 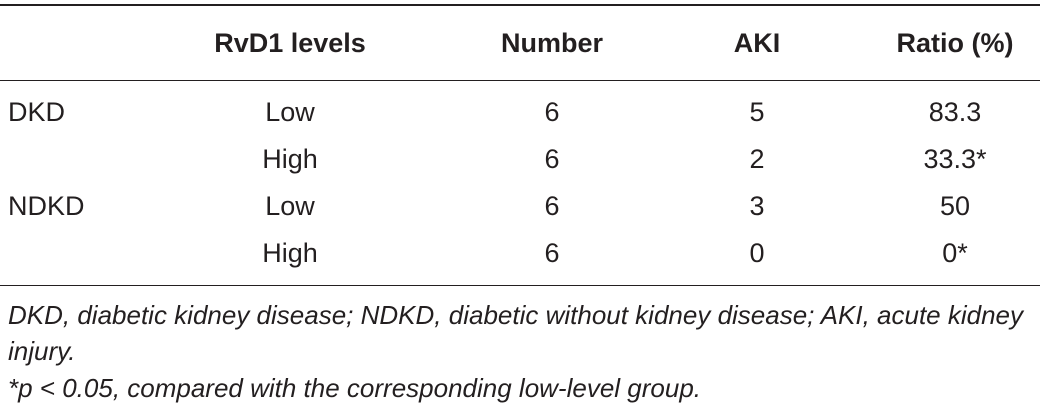 What do you see at coordinates (757, 112) in the screenshot?
I see `cell-aki: 5` at bounding box center [757, 112].